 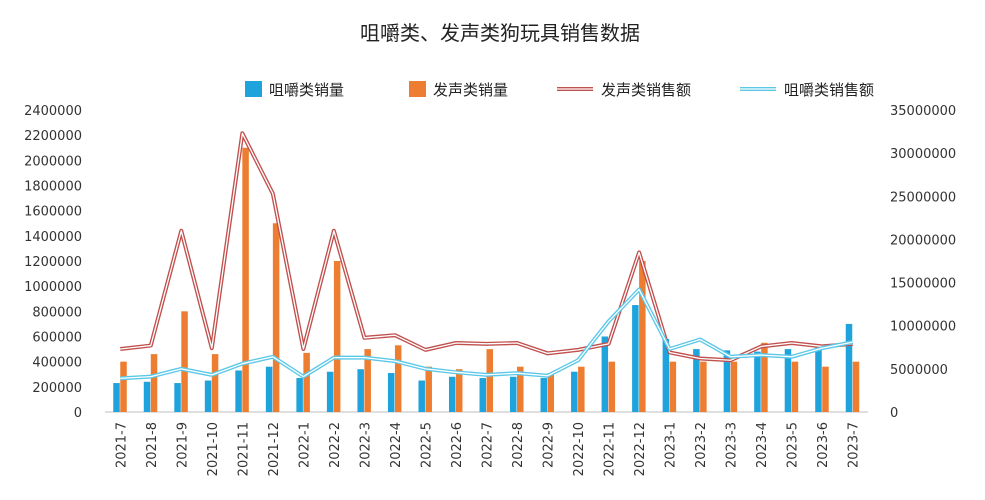 I want to click on right-tick-label: 20000000, so click(x=923, y=240).